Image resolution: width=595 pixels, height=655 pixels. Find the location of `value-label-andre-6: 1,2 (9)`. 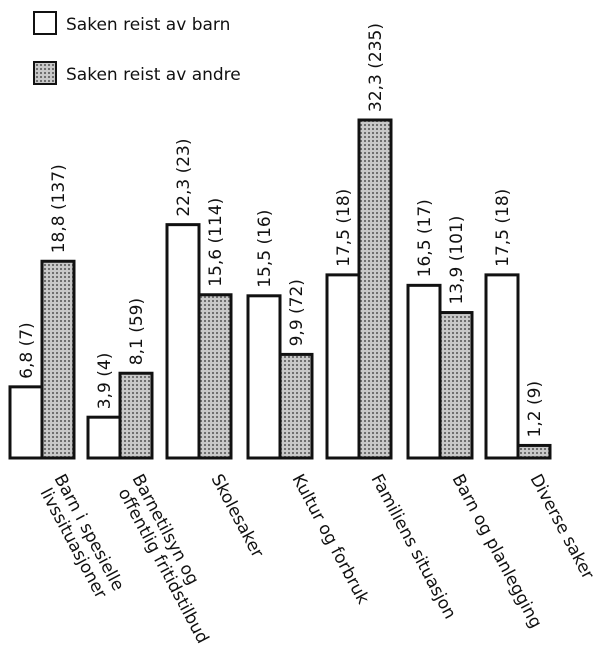

value-label-andre-6: 1,2 (9) is located at coordinates (535, 409).